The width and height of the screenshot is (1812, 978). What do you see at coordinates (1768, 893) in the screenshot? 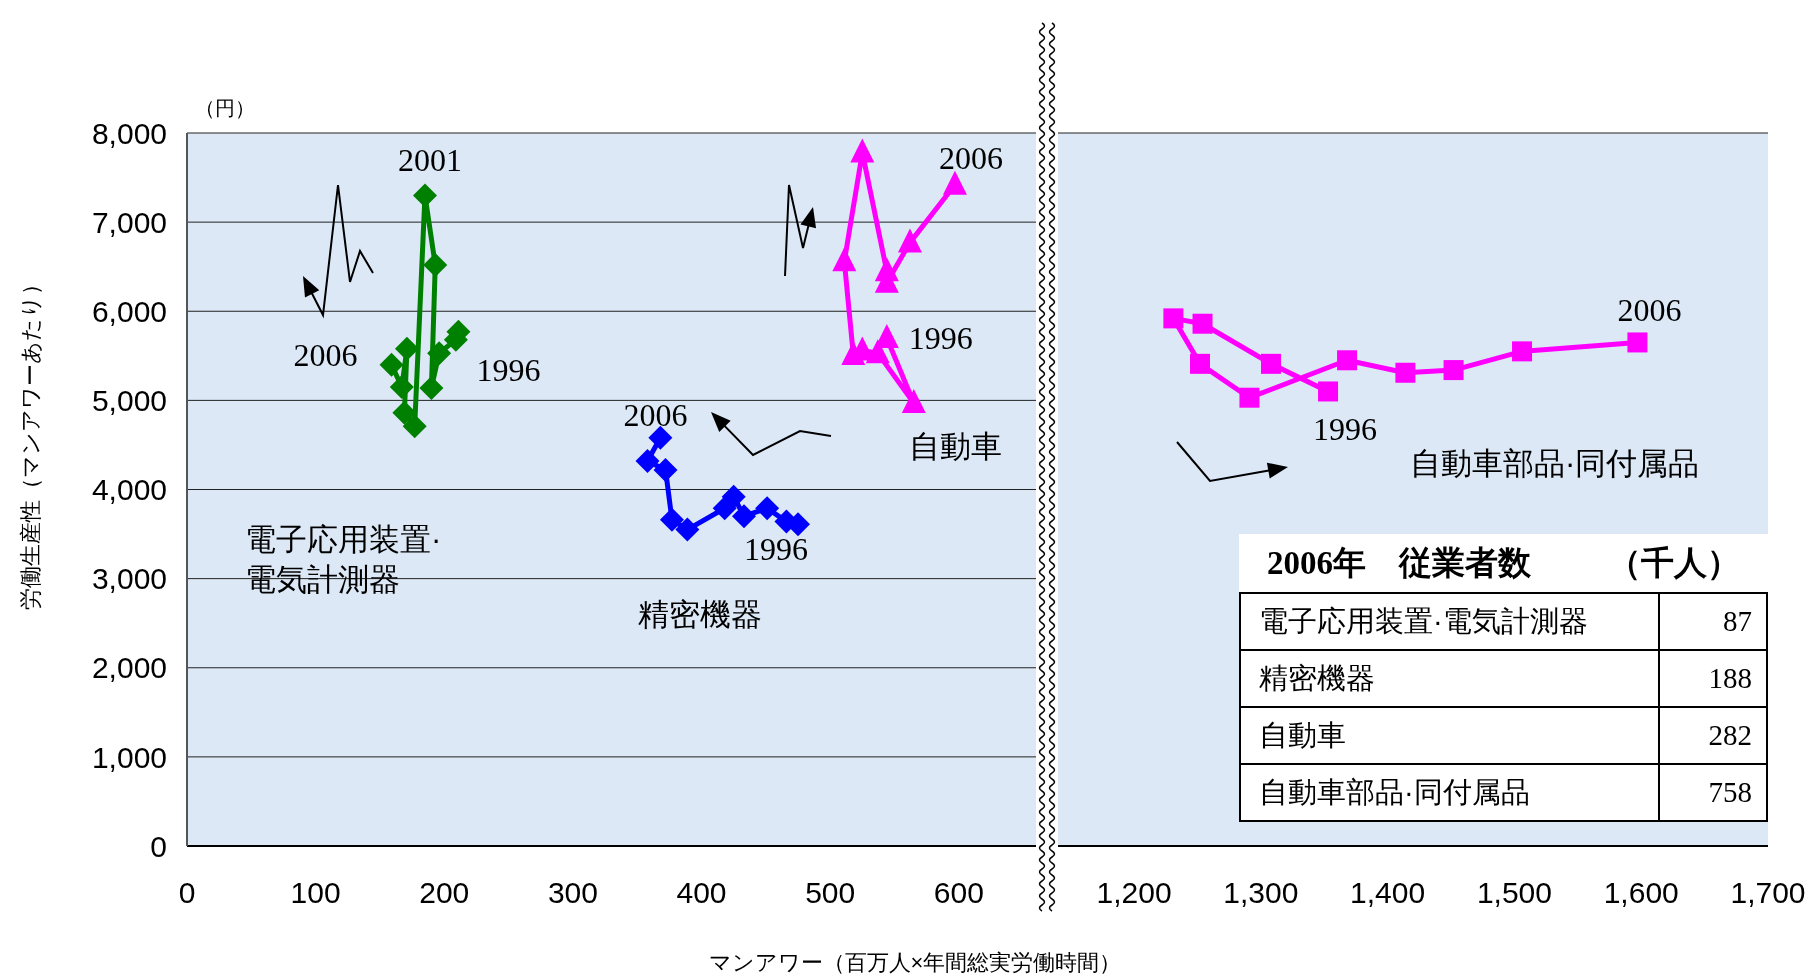
I see `x-tick-label: 1,700` at bounding box center [1768, 893].